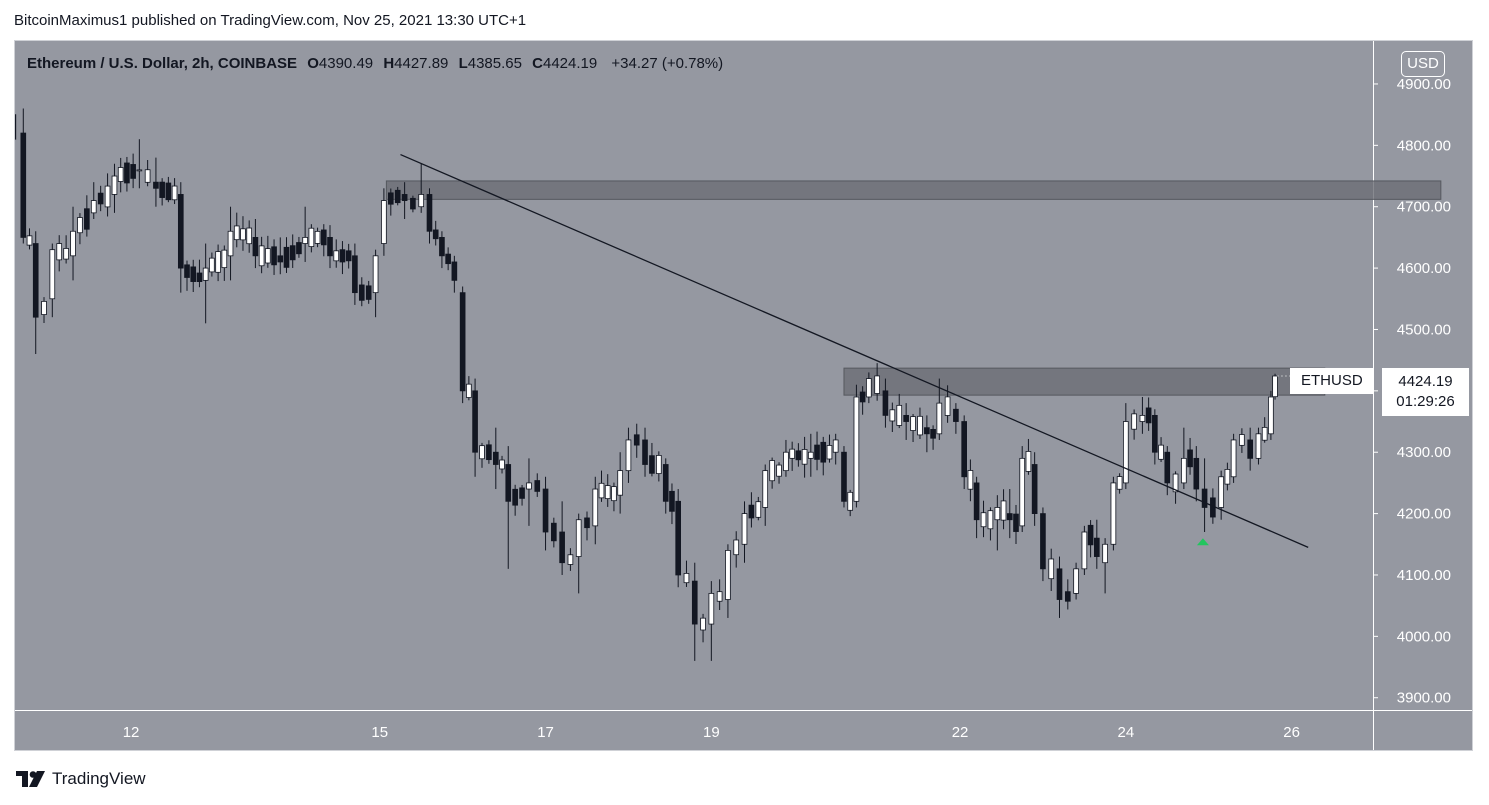  I want to click on tradingview-brand: TradingView, so click(81, 779).